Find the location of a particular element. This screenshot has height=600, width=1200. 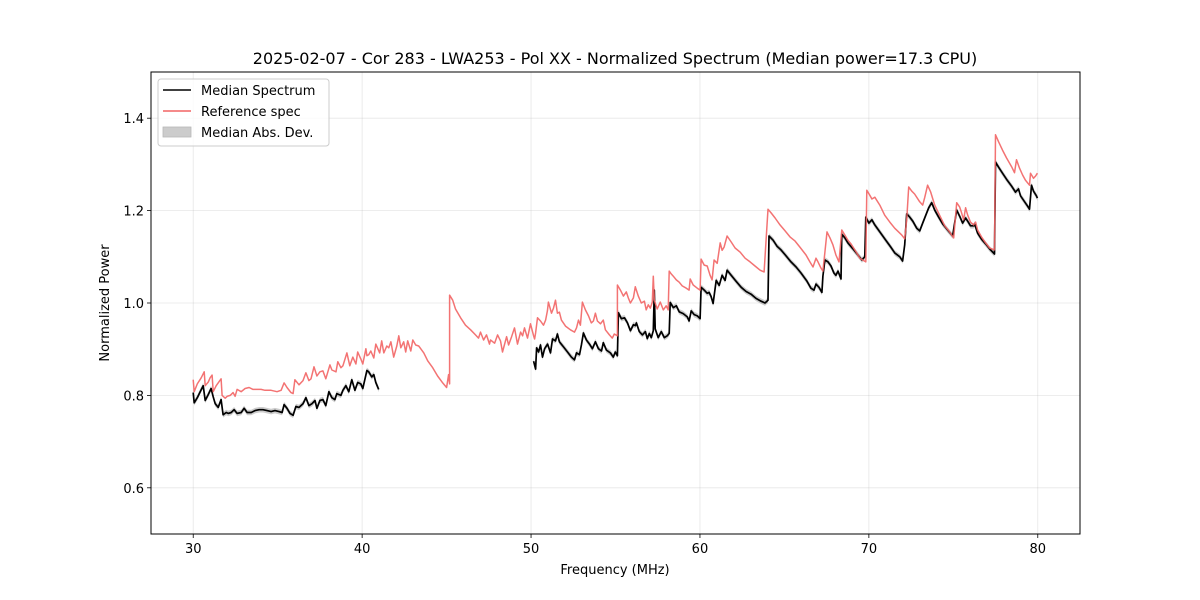

x-tick-label: 80 is located at coordinates (1037, 549).